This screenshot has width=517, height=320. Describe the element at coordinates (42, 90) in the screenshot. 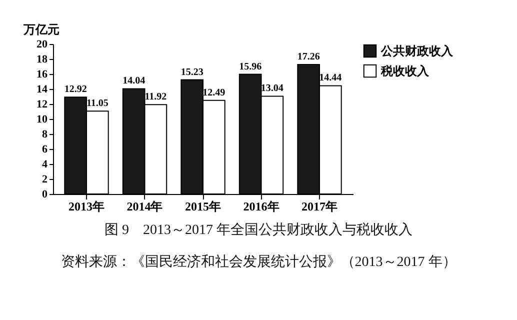

I see `y-tick-label: 14` at that location.